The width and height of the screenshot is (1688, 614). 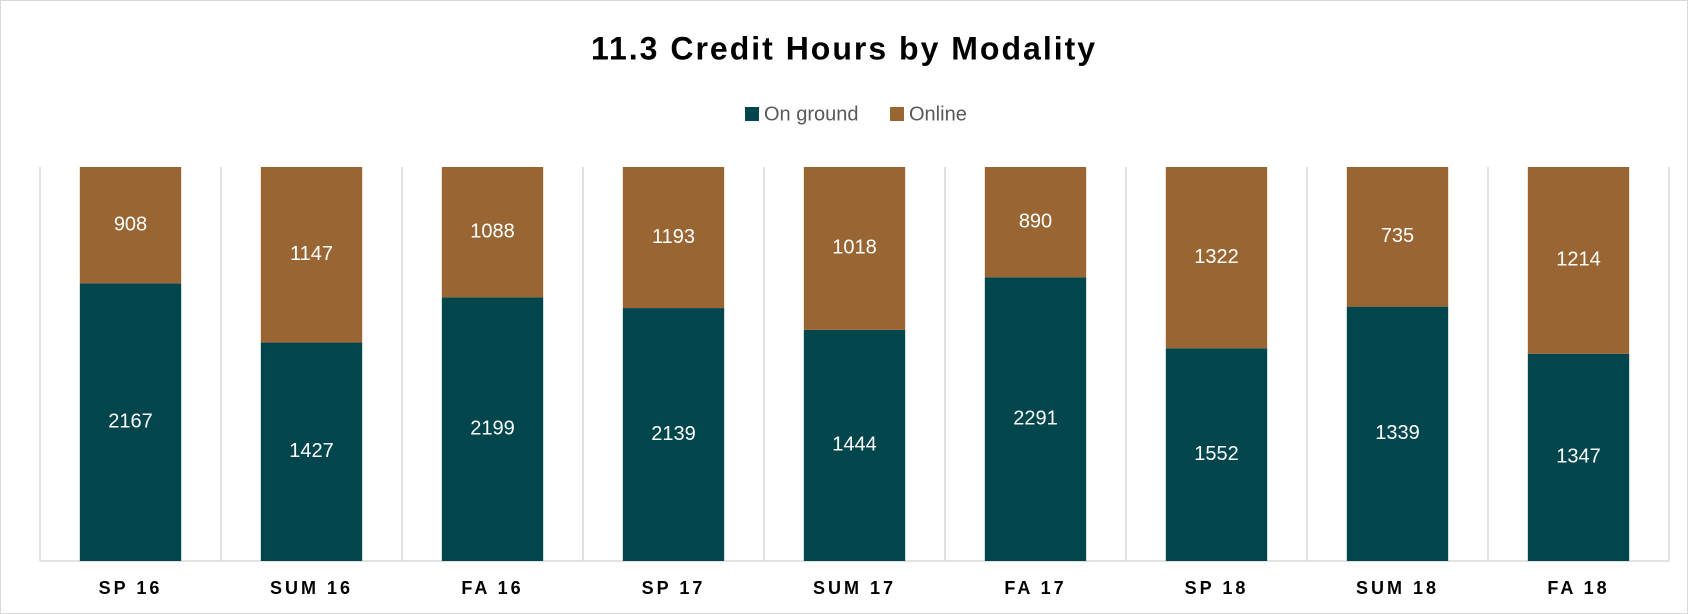 I want to click on data-label: 2291, so click(x=1035, y=418).